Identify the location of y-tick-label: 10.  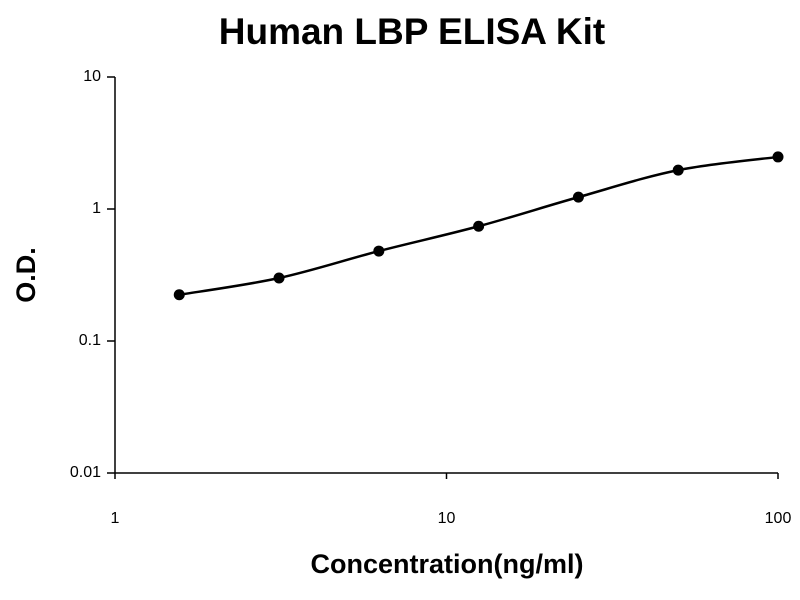
(92, 76).